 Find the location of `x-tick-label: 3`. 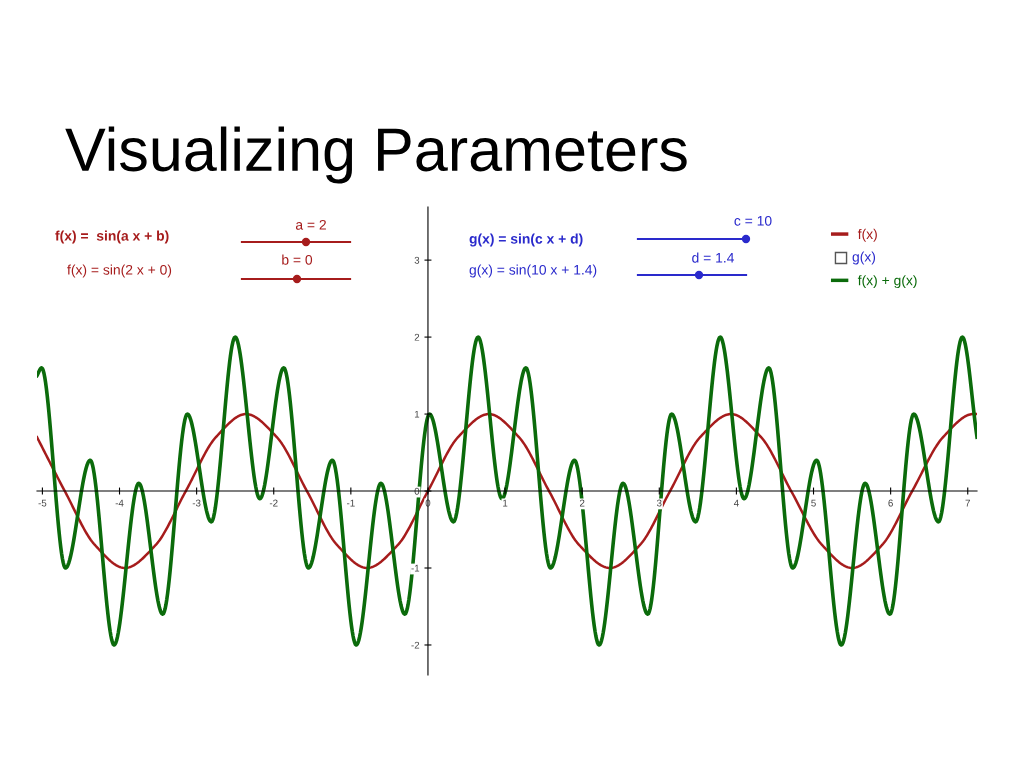

x-tick-label: 3 is located at coordinates (659, 503).